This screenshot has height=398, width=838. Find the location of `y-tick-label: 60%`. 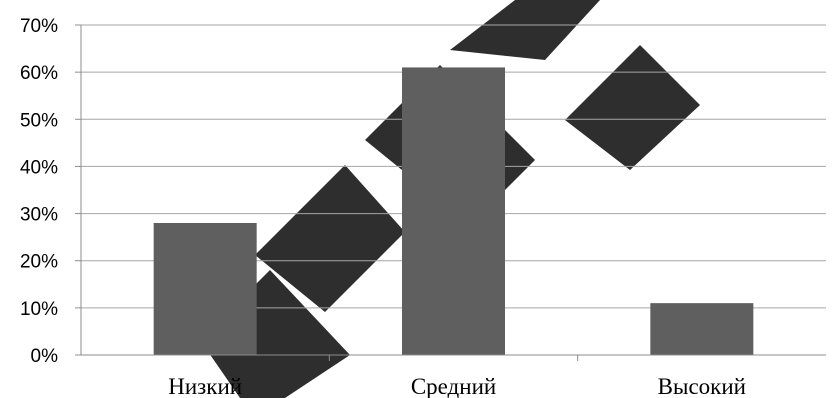

y-tick-label: 60% is located at coordinates (39, 73).